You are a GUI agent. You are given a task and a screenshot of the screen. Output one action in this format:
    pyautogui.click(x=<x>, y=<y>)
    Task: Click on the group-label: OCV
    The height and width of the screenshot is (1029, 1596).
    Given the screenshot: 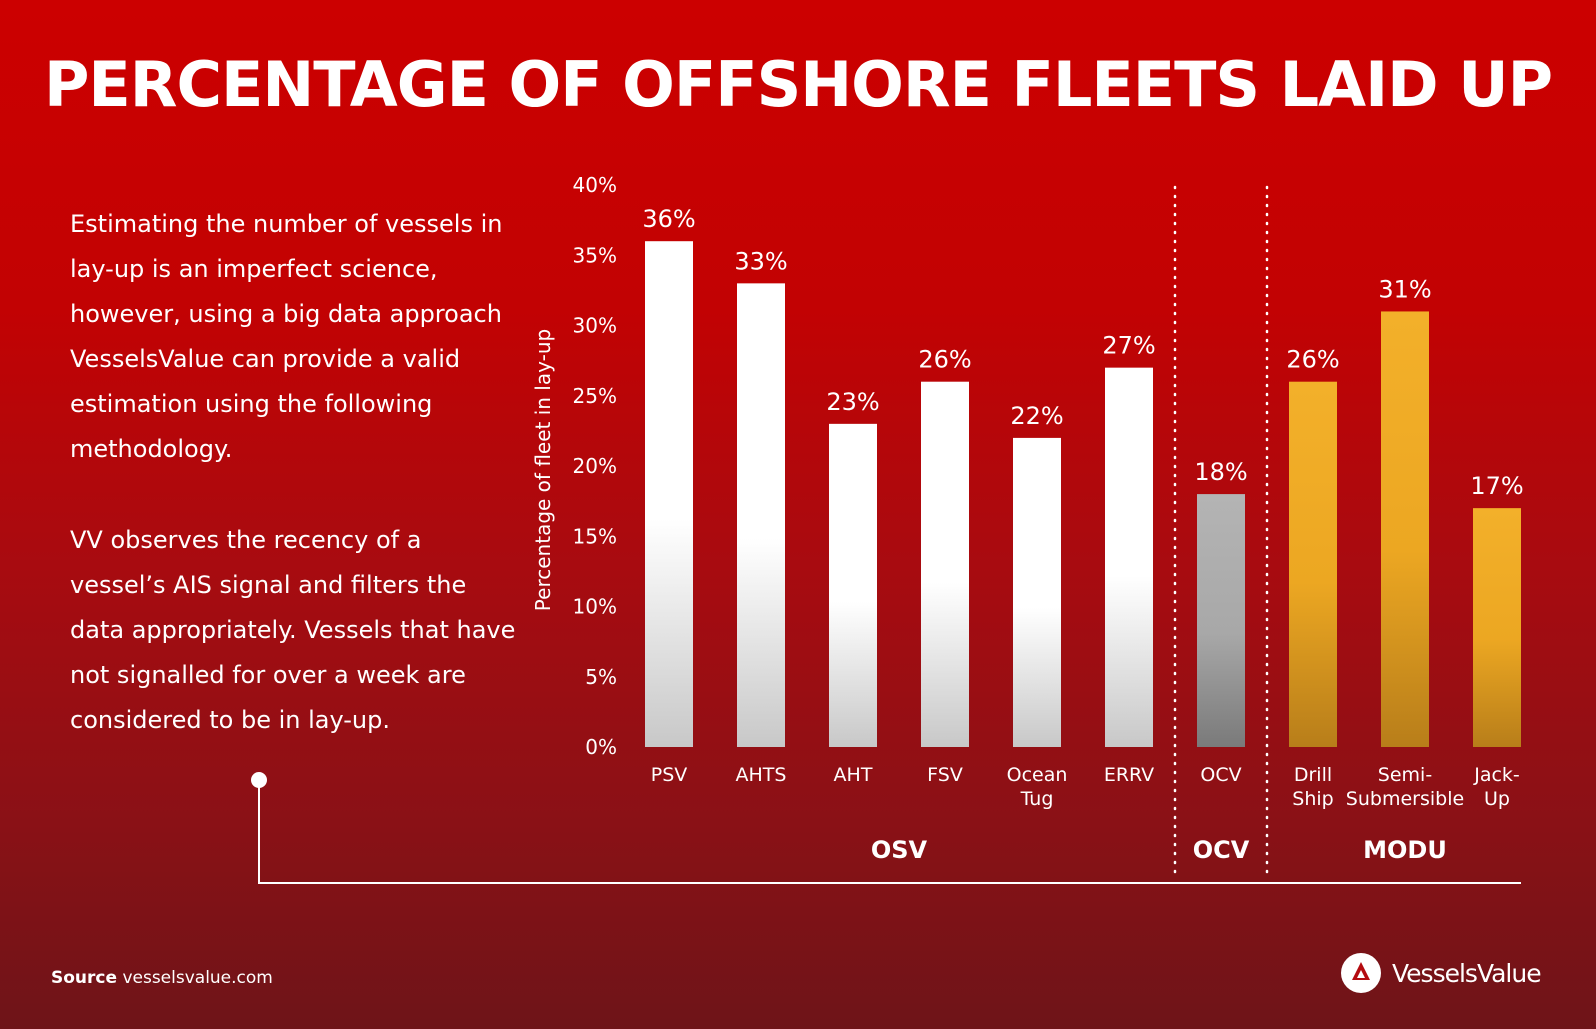 What is the action you would take?
    pyautogui.click(x=1221, y=850)
    